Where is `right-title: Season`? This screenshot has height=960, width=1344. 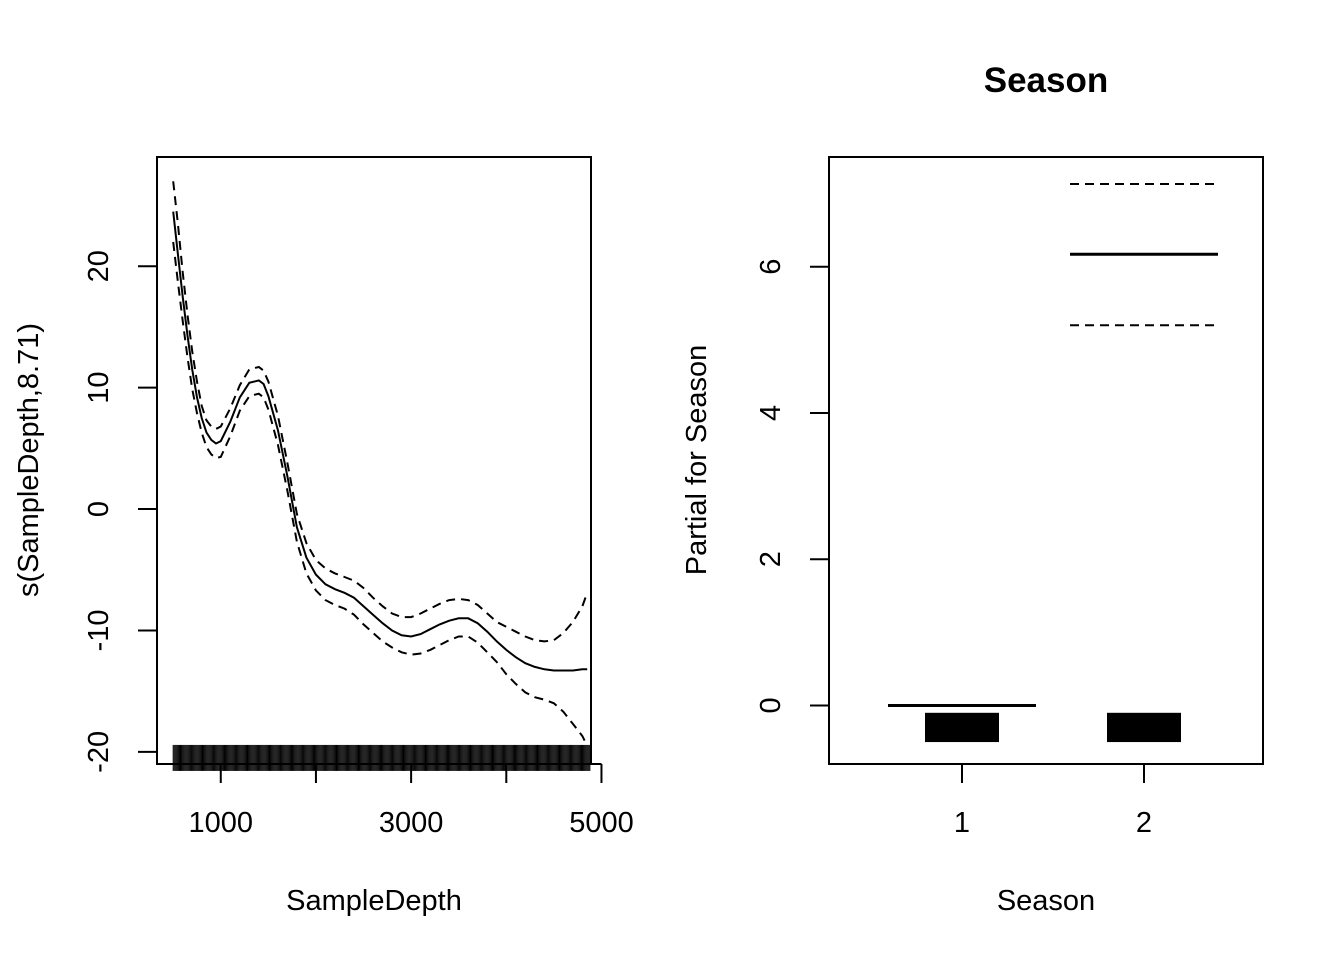 right-title: Season is located at coordinates (1046, 80).